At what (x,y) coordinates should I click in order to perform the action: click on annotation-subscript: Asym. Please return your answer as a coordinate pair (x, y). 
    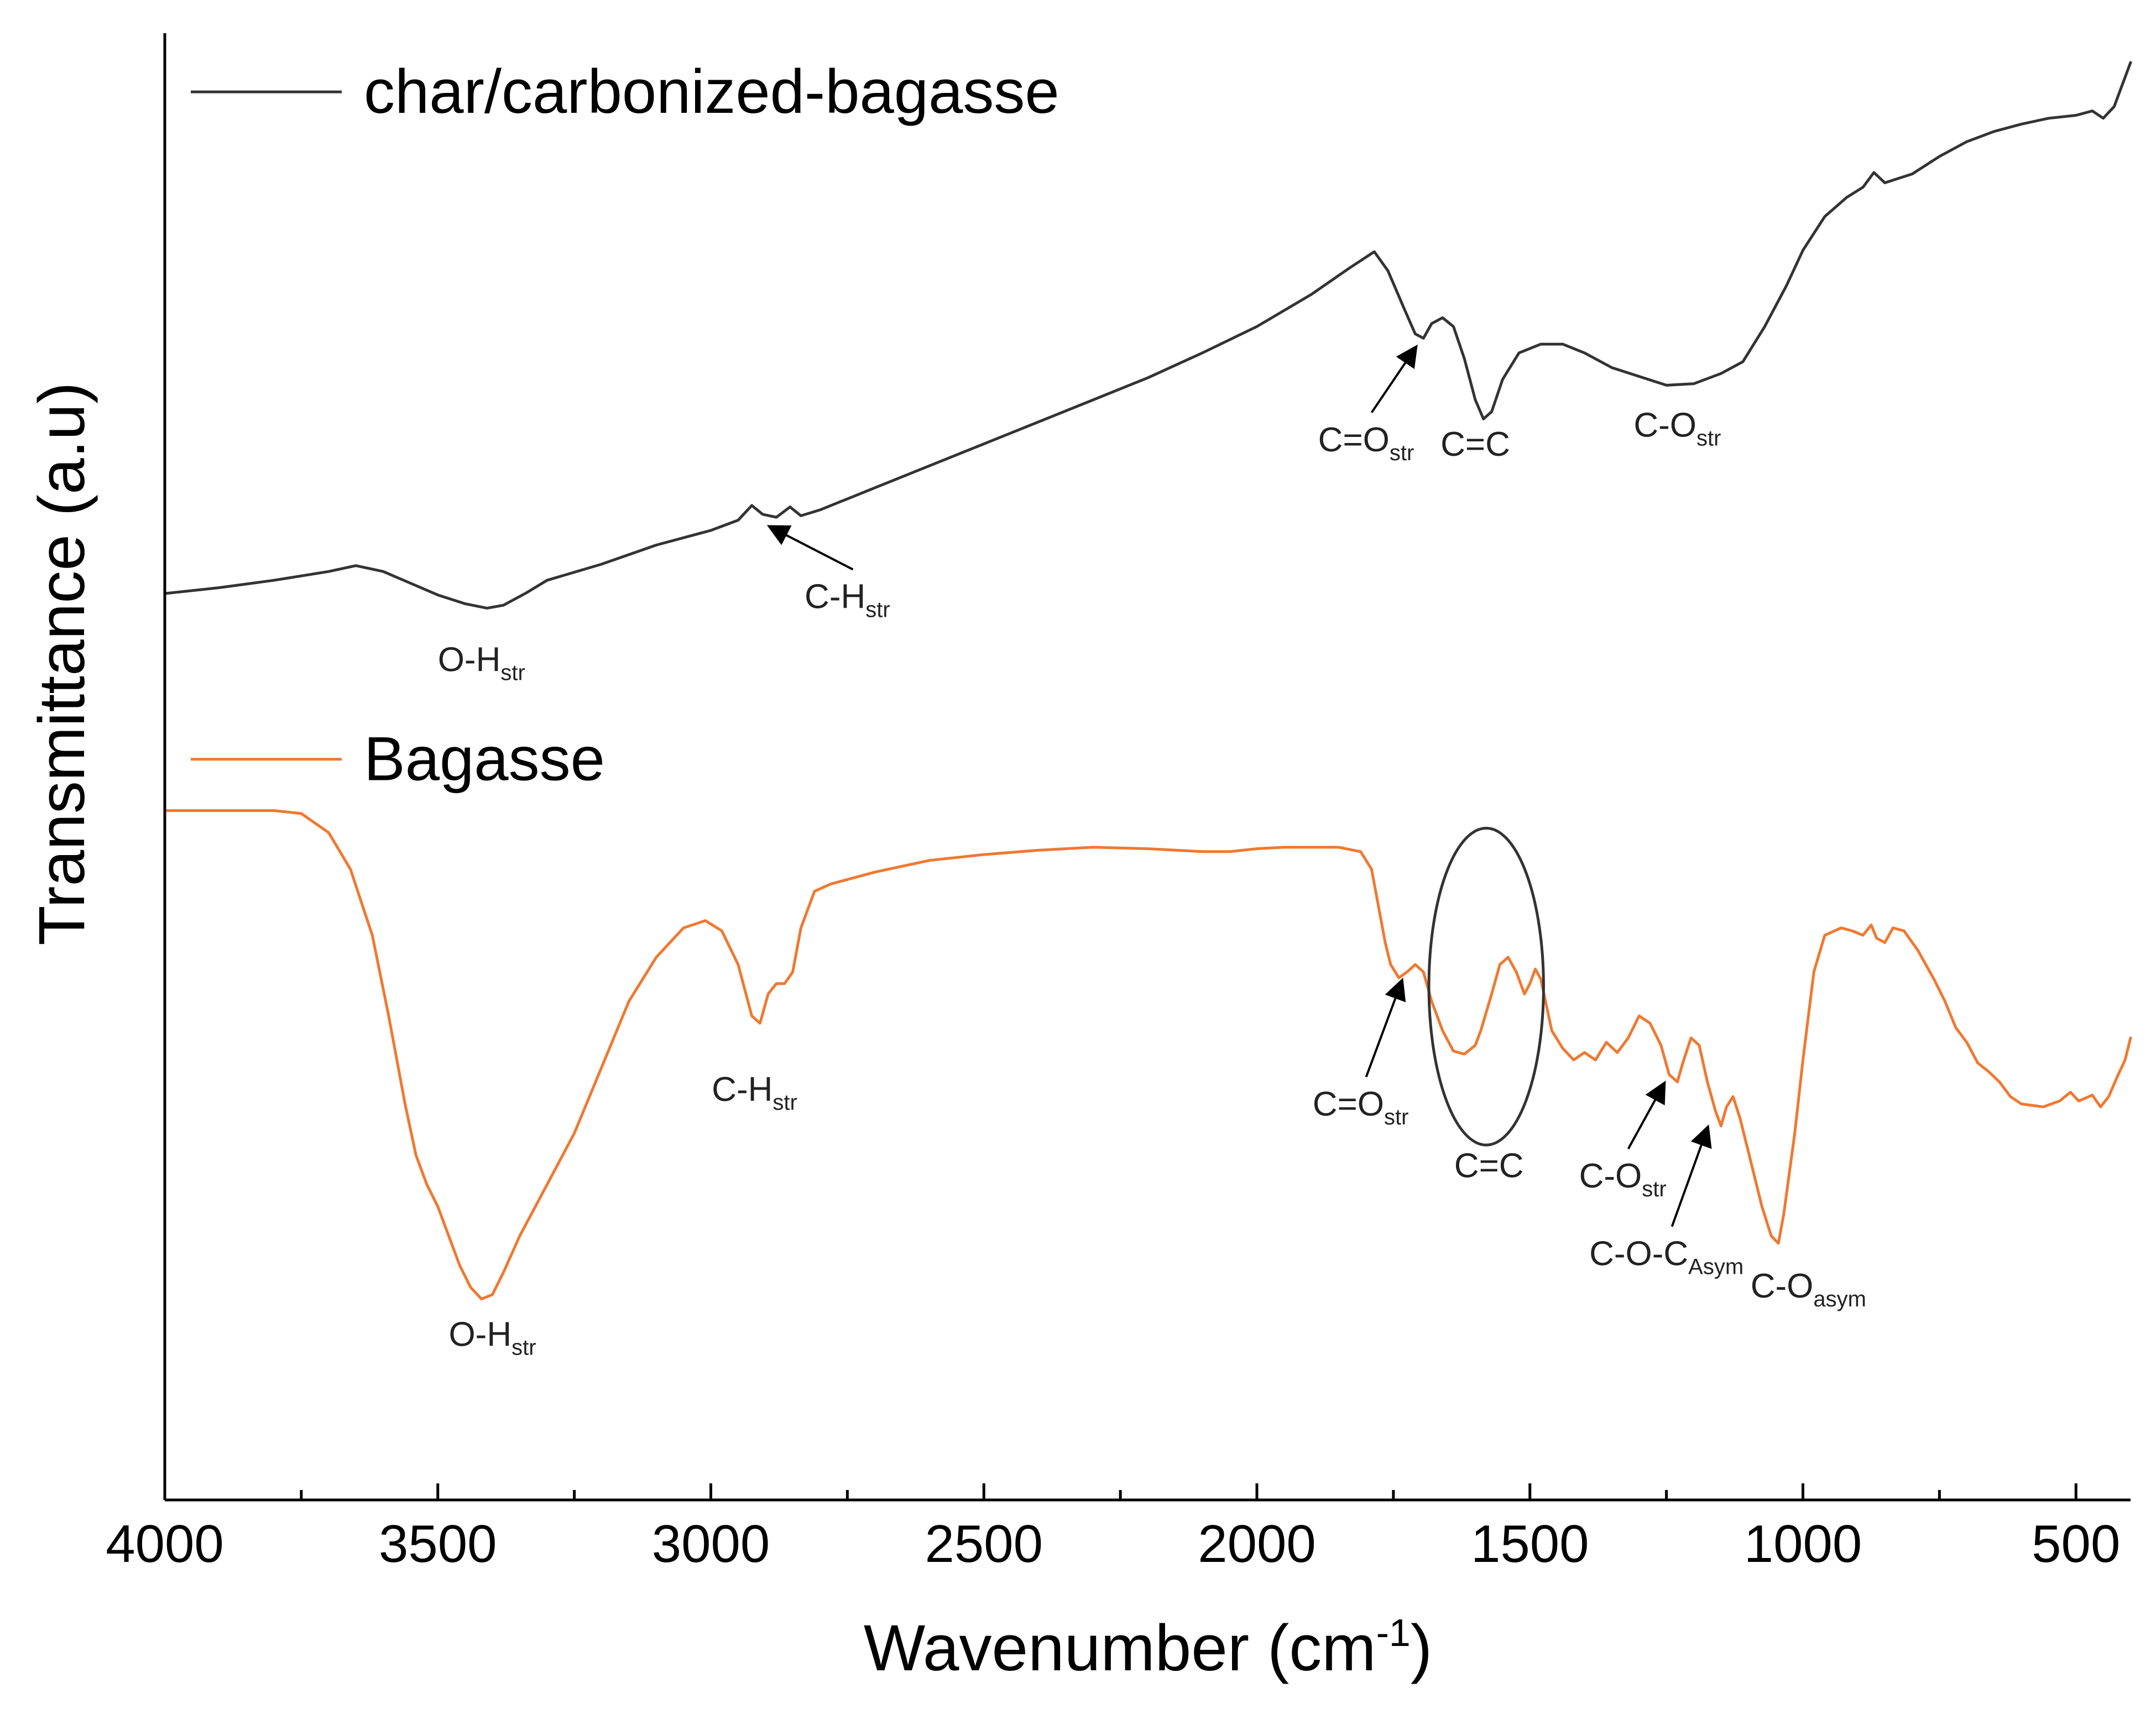
    Looking at the image, I should click on (1716, 1267).